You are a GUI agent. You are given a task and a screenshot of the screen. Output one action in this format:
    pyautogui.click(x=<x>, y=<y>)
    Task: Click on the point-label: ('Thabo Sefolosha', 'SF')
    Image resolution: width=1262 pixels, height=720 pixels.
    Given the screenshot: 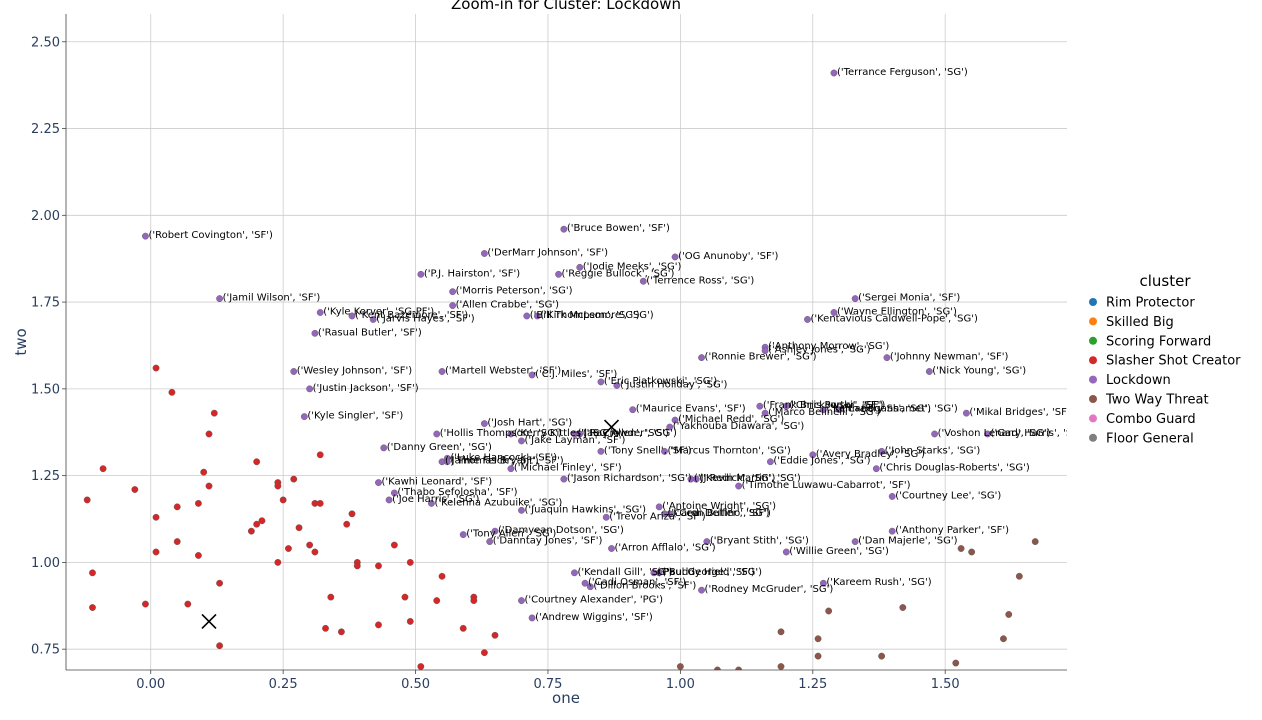 What is the action you would take?
    pyautogui.click(x=457, y=492)
    